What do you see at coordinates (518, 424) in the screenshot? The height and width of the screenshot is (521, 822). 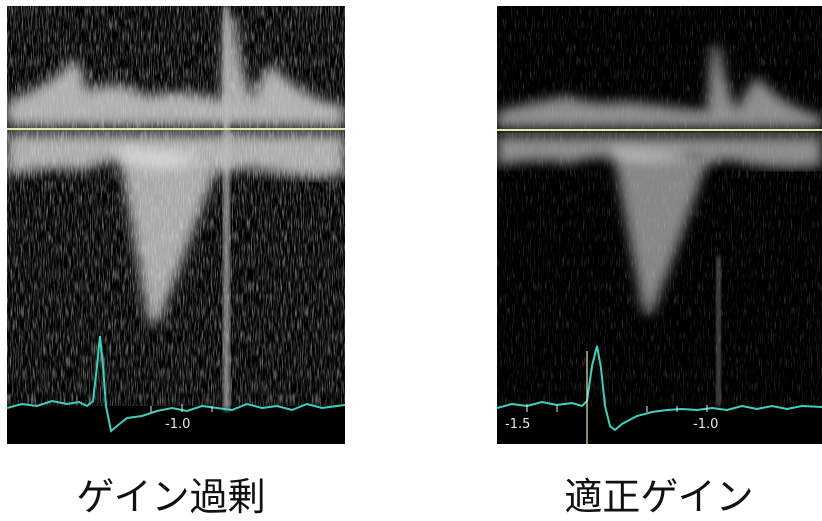 I see `tick-label: -1.5` at bounding box center [518, 424].